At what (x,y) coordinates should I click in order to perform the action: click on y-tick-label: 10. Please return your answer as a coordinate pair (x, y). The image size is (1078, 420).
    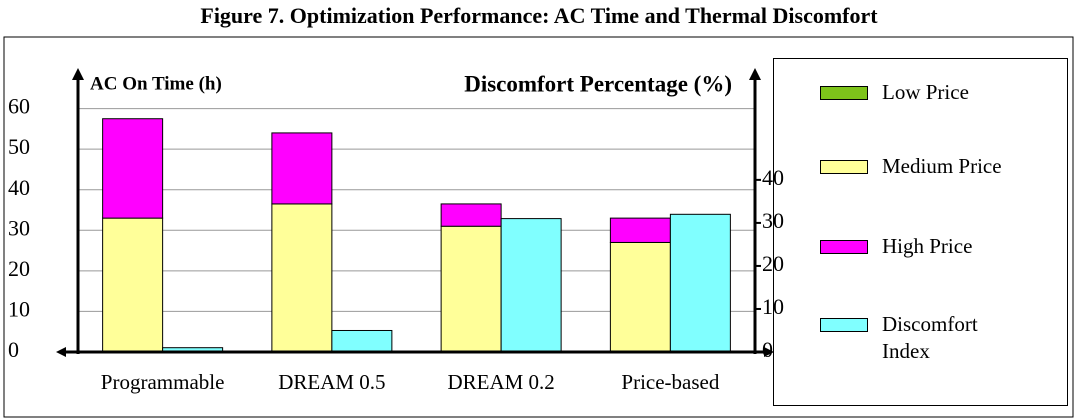
    Looking at the image, I should click on (19, 308).